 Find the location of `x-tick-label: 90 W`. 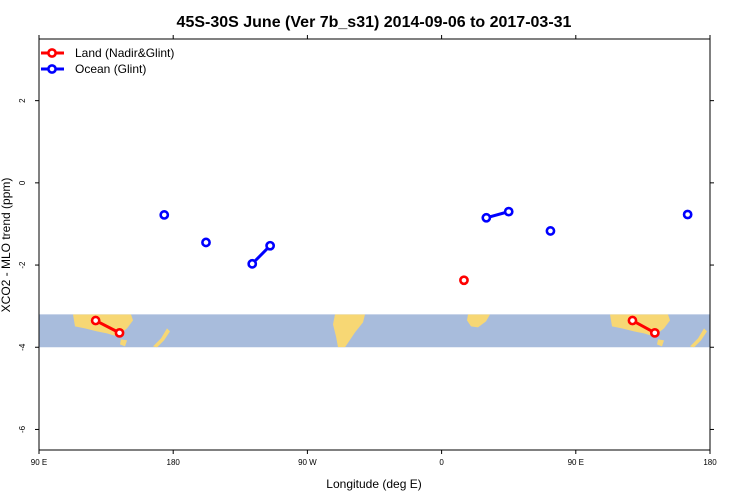

x-tick-label: 90 W is located at coordinates (307, 462).